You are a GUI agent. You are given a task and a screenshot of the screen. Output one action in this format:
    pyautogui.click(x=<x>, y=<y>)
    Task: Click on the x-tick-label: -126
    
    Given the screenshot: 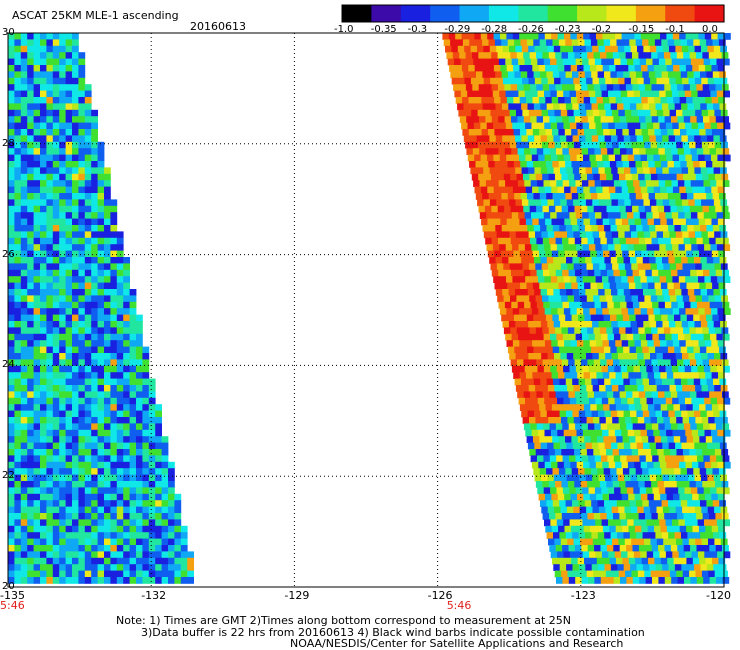 What is the action you would take?
    pyautogui.click(x=440, y=595)
    